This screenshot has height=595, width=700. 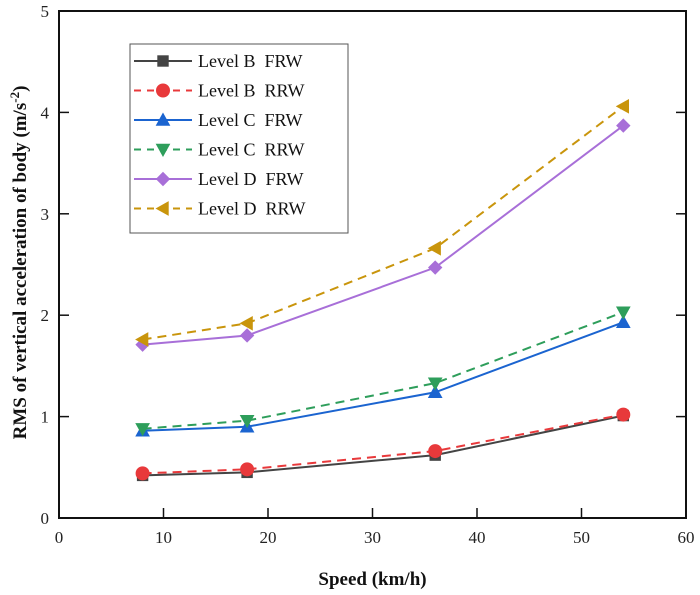 What do you see at coordinates (251, 179) in the screenshot?
I see `legend-label: Level D FRW` at bounding box center [251, 179].